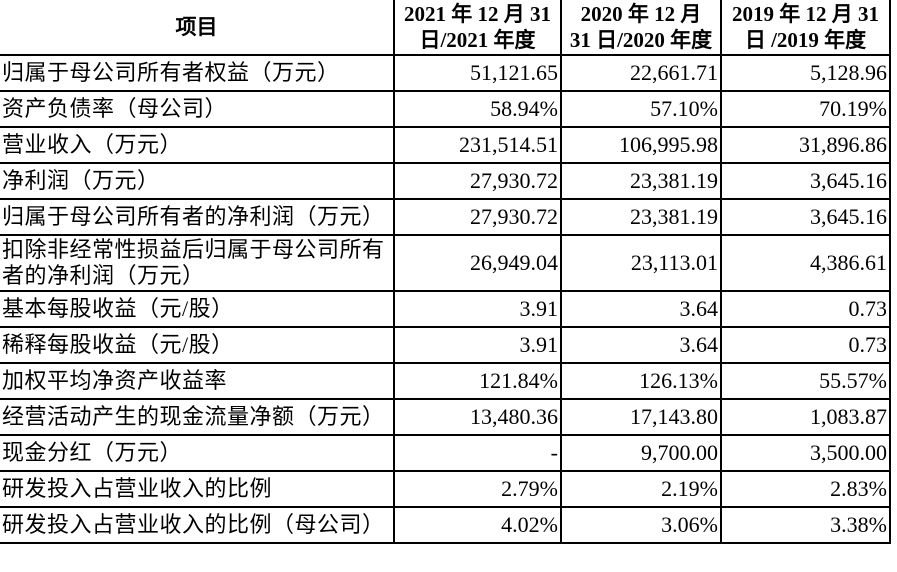 The image size is (897, 572). What do you see at coordinates (805, 263) in the screenshot?
I see `value-2019: 4,386.61` at bounding box center [805, 263].